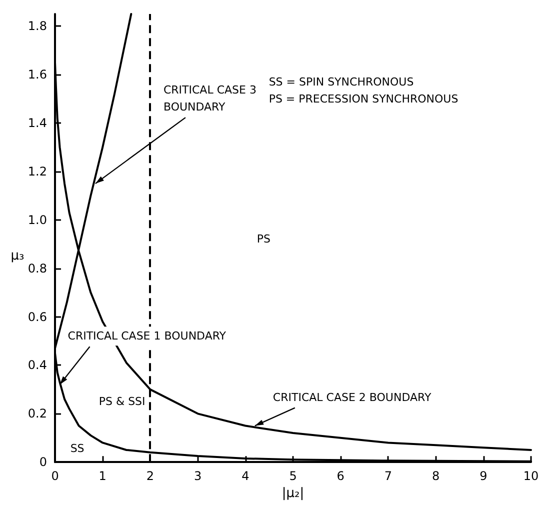  Describe the element at coordinates (531, 476) in the screenshot. I see `x-tick-label: 10` at that location.